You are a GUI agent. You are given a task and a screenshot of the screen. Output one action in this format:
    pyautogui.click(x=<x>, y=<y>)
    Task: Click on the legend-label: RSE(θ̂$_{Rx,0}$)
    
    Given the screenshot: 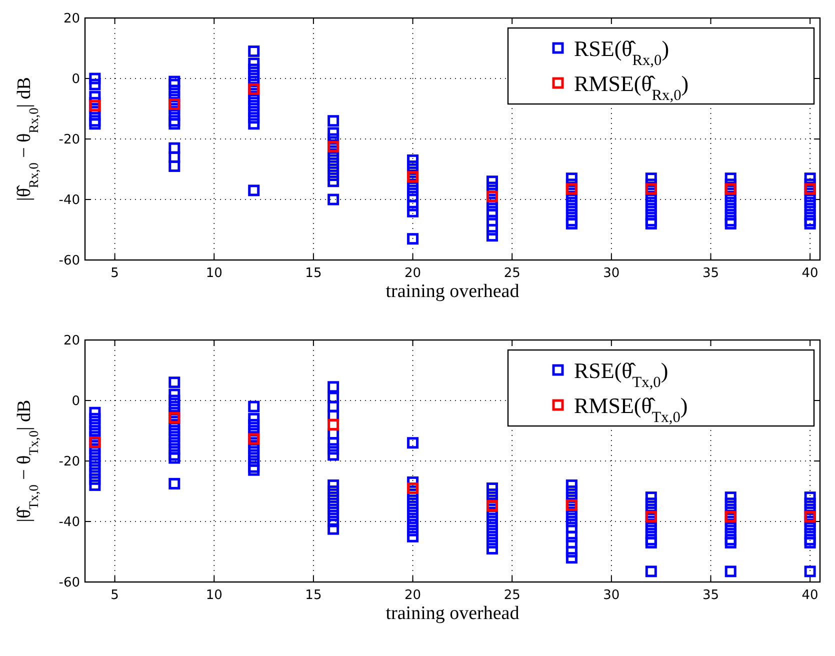 What is the action you would take?
    pyautogui.click(x=622, y=52)
    